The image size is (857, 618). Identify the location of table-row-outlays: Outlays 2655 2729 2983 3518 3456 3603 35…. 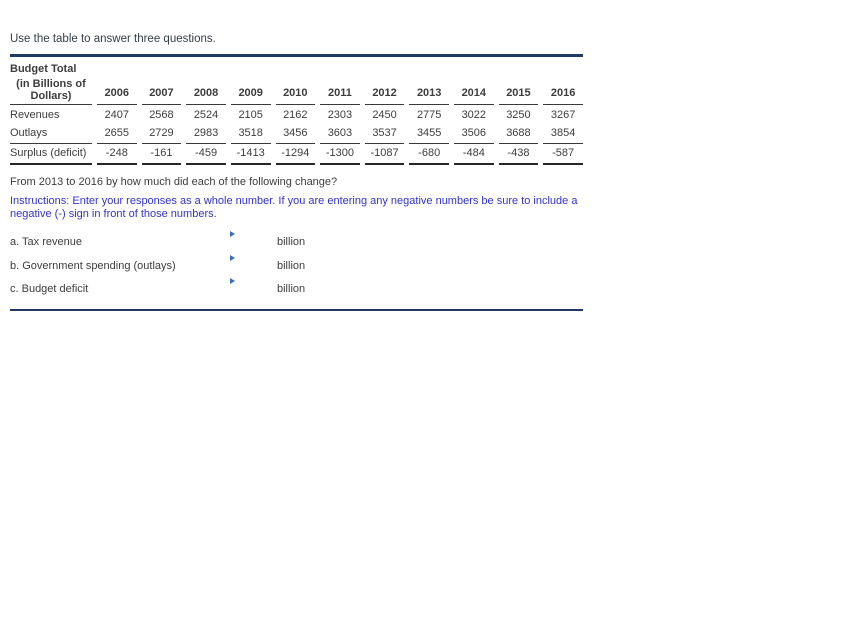
(296, 134).